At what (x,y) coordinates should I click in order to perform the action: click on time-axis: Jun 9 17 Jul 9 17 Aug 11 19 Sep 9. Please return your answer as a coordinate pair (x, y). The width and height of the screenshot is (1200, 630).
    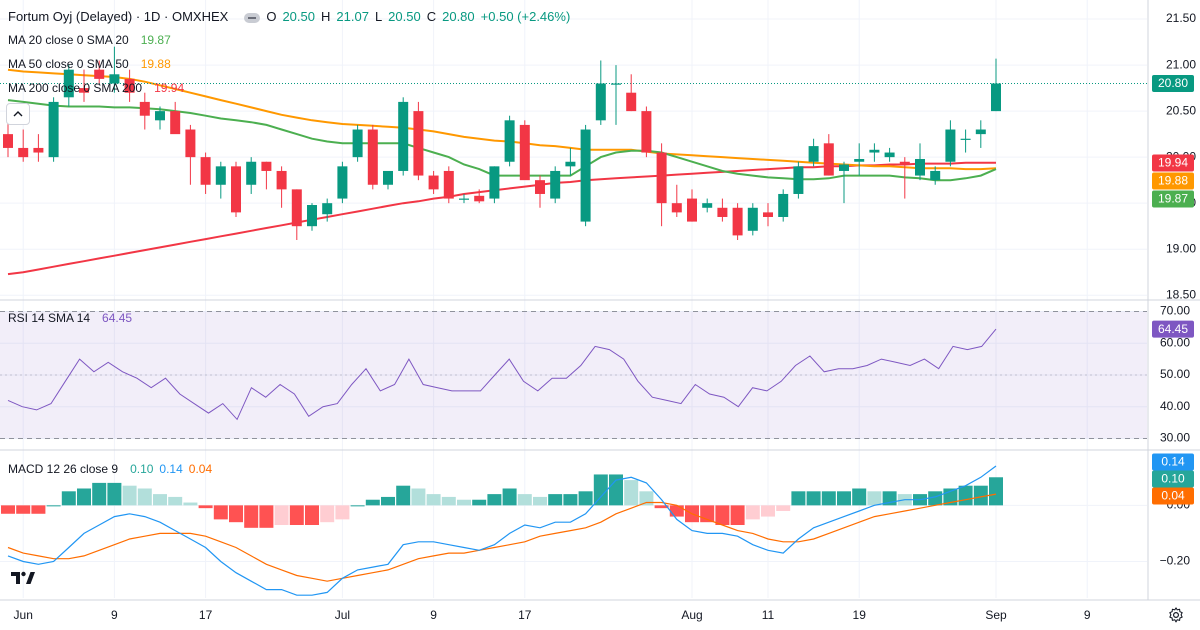
    Looking at the image, I should click on (552, 615).